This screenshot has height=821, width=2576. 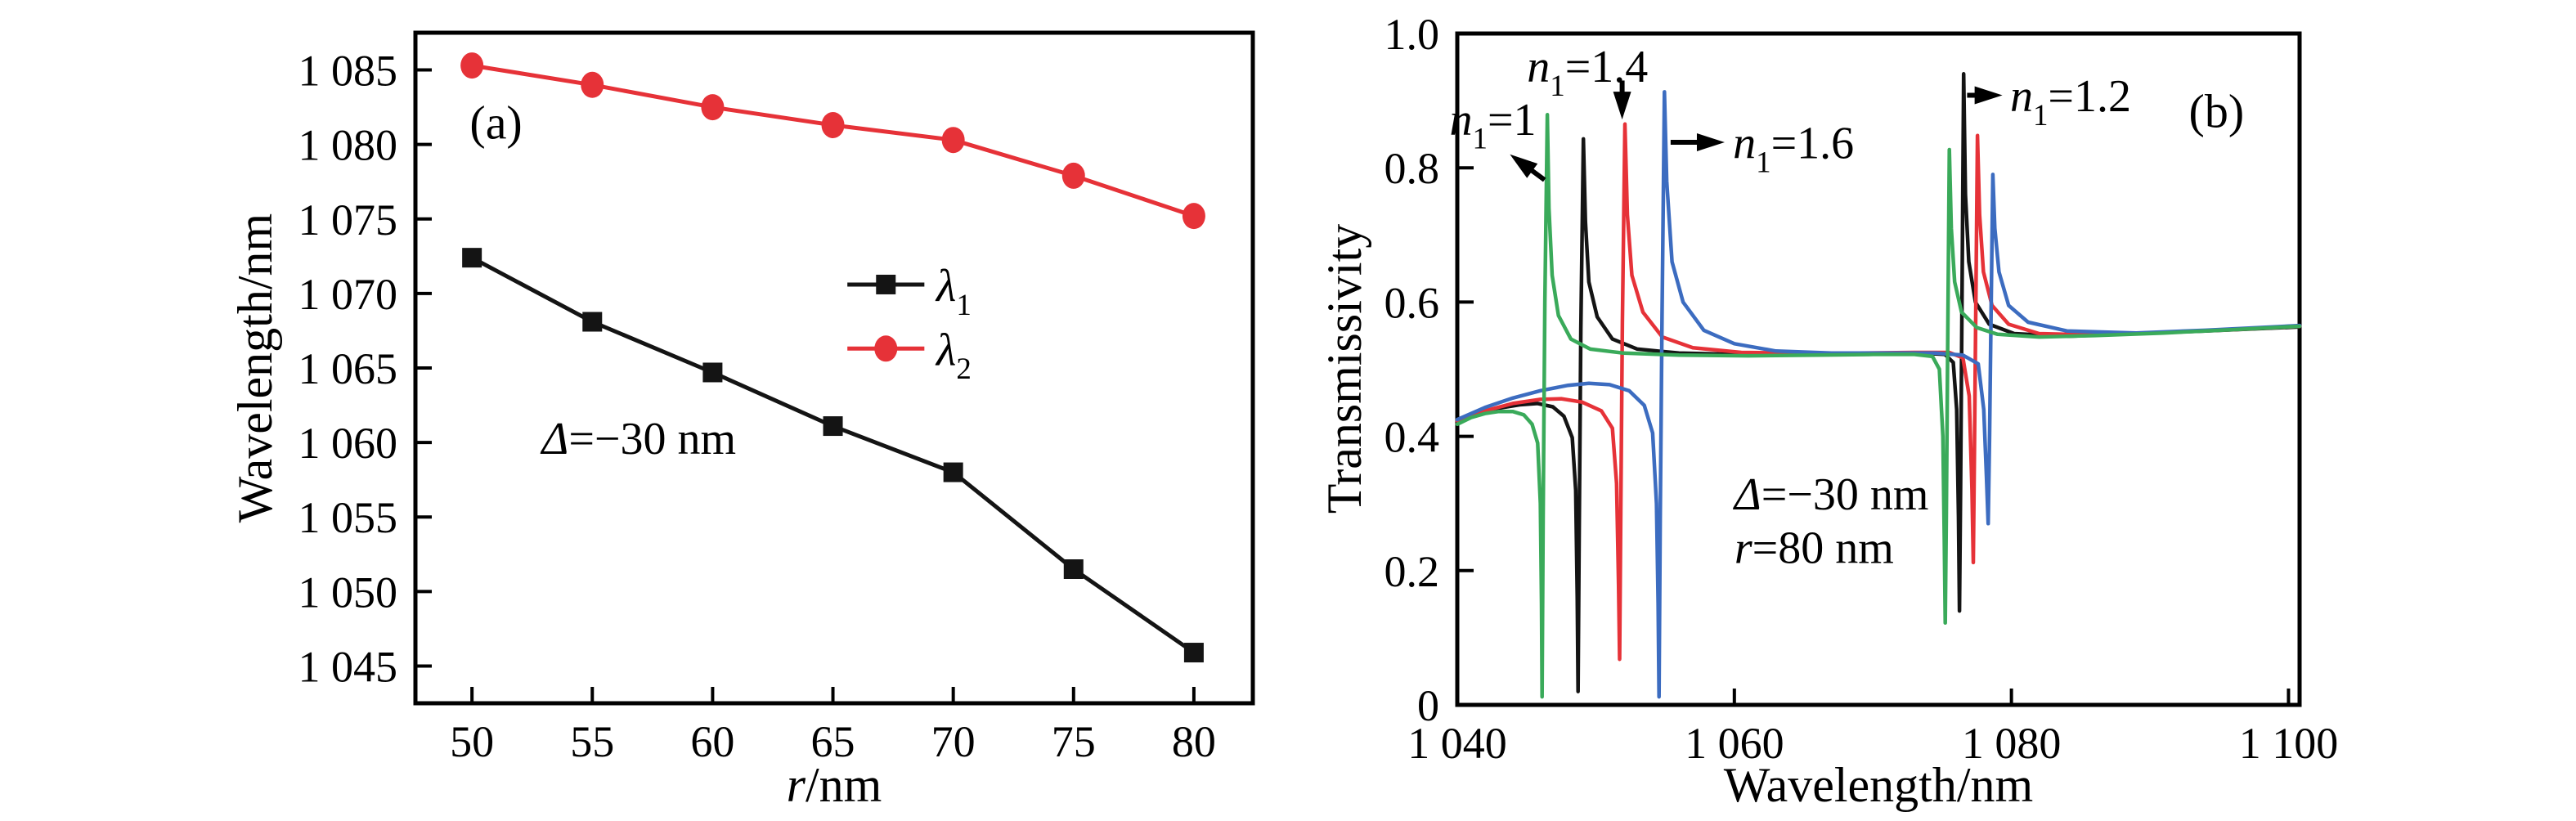 I want to click on annotation-text-r-note-b: r=80 nm, so click(x=1814, y=548).